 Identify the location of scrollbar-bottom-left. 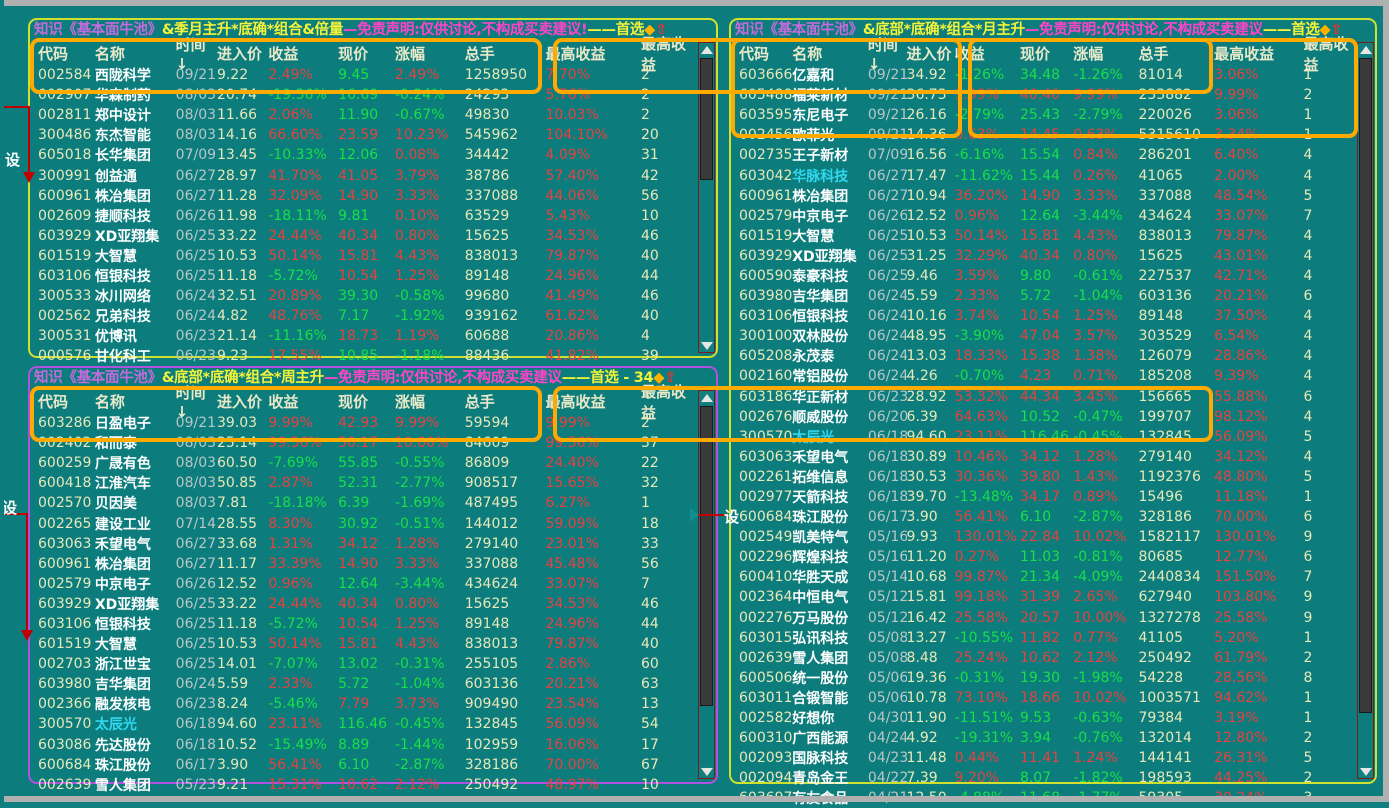
(706, 584).